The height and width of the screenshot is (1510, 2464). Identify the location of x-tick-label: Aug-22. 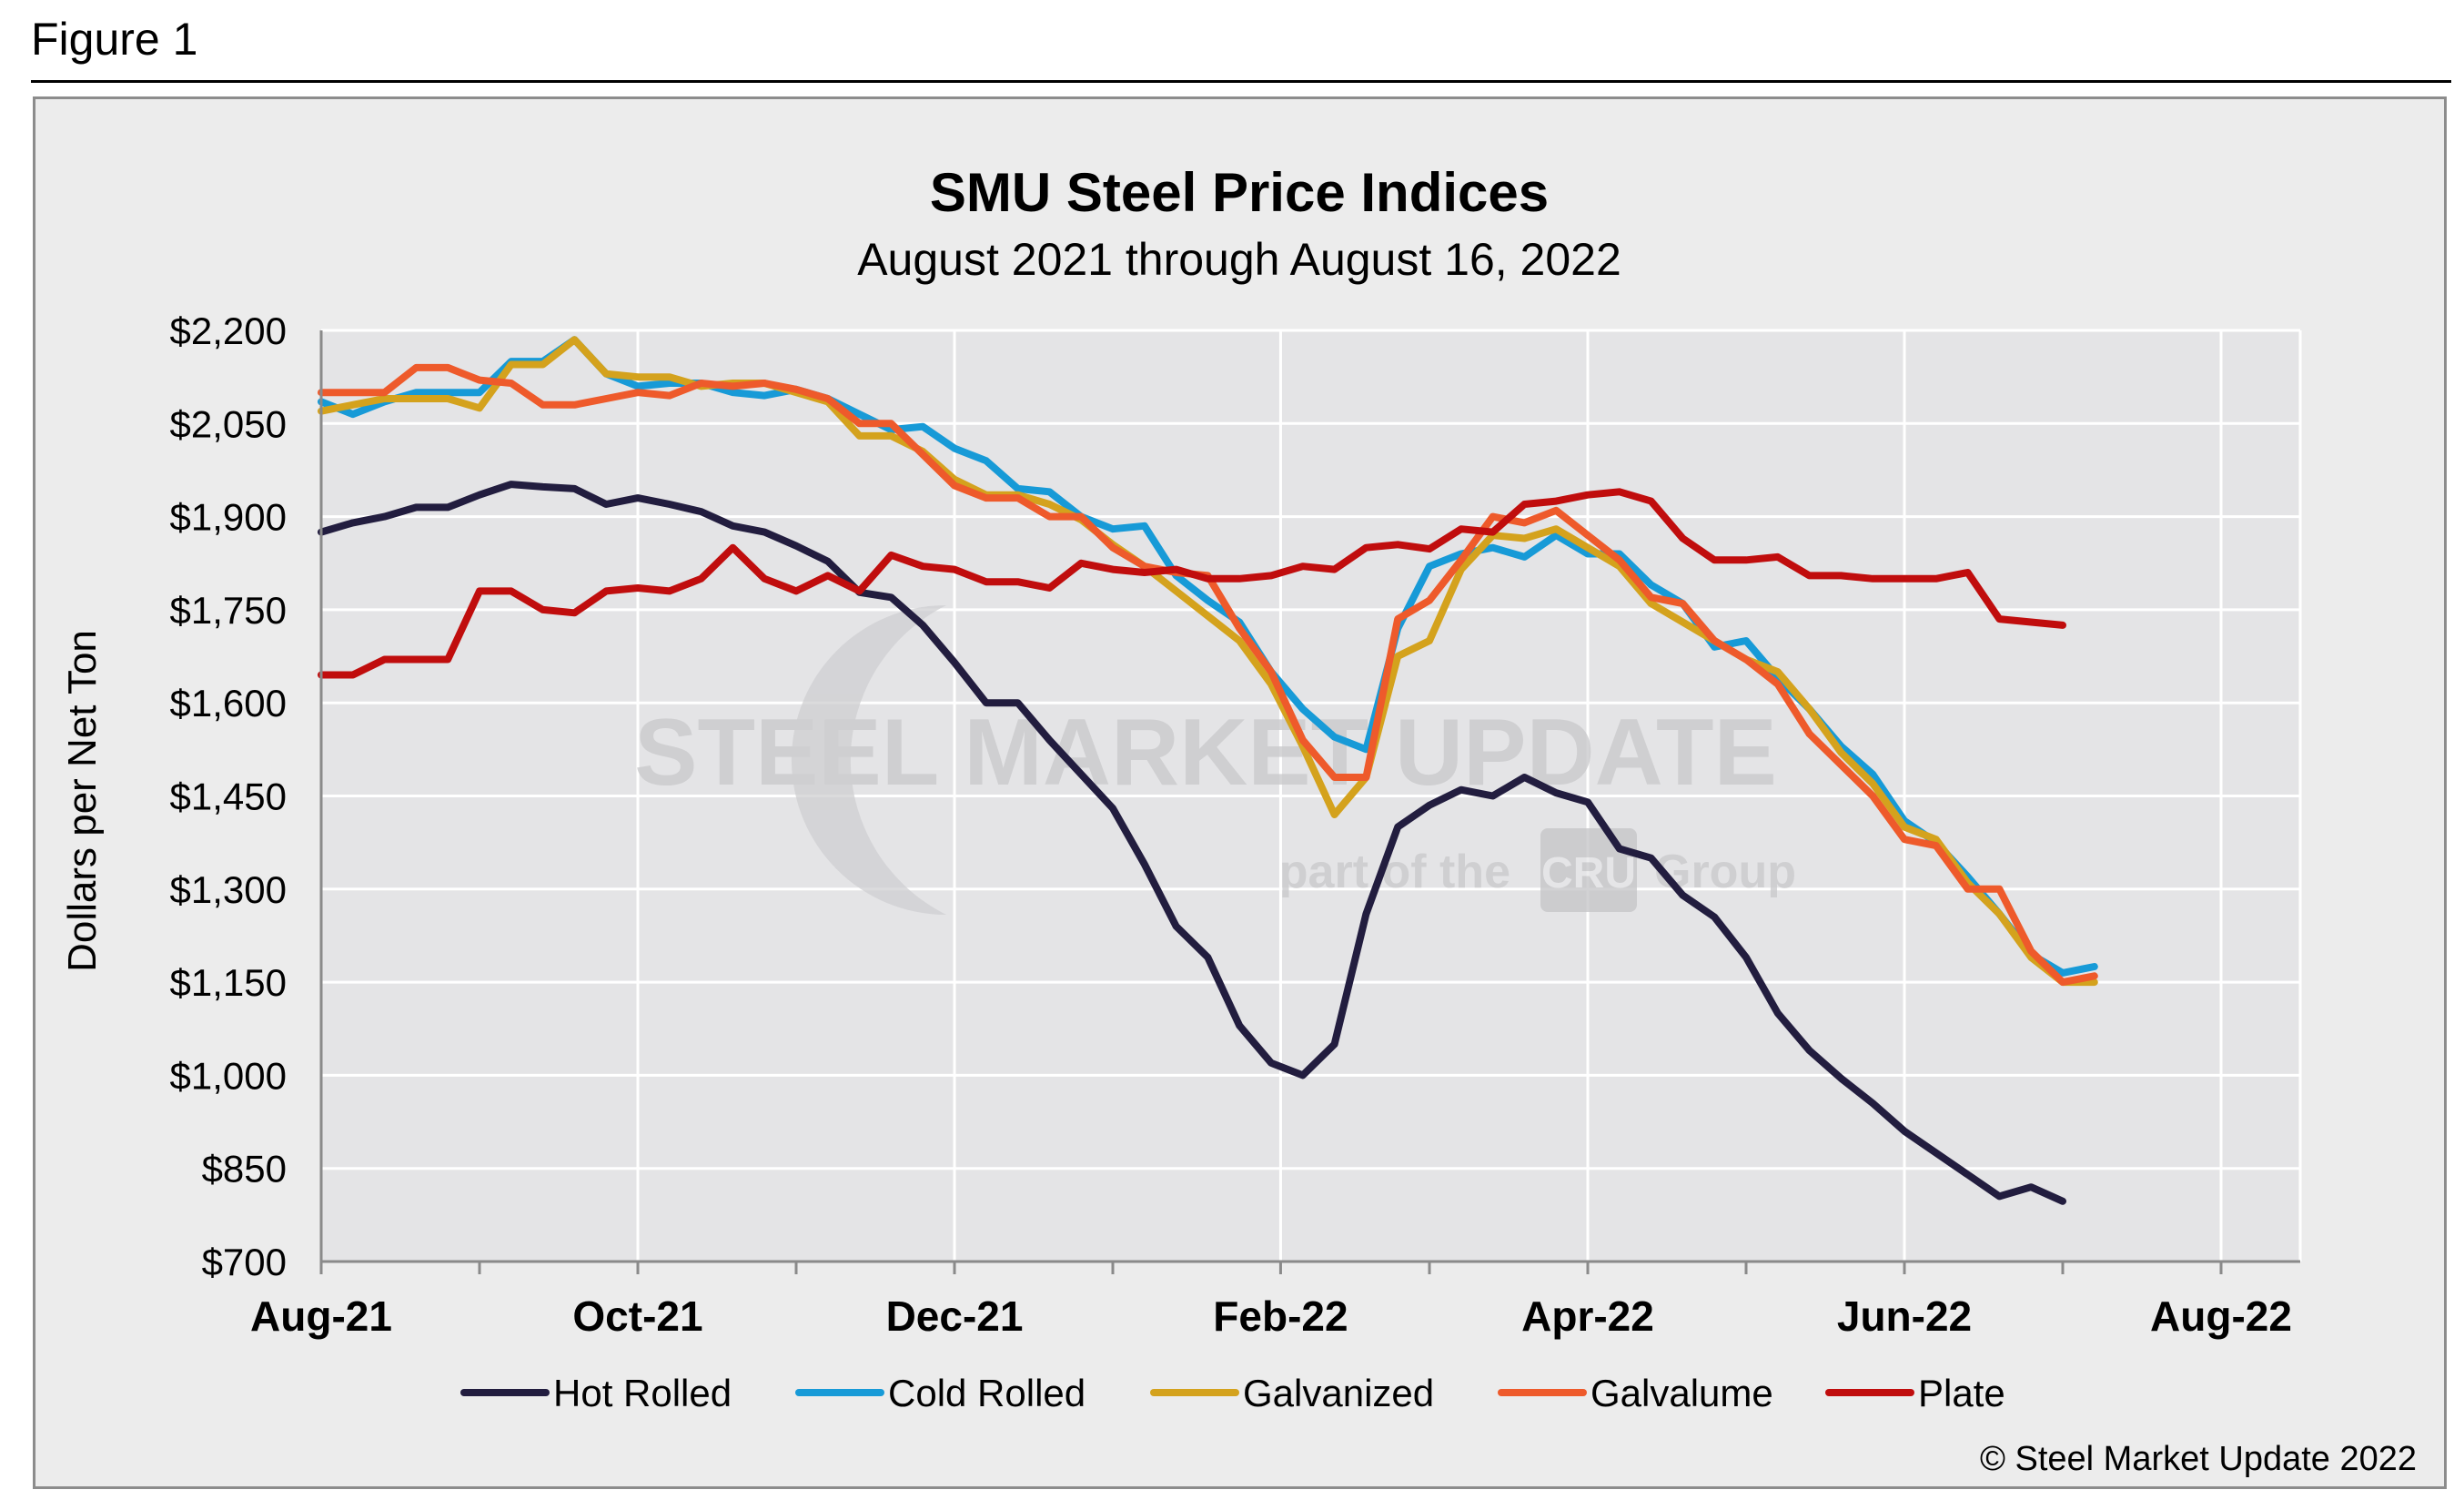
(2221, 1316).